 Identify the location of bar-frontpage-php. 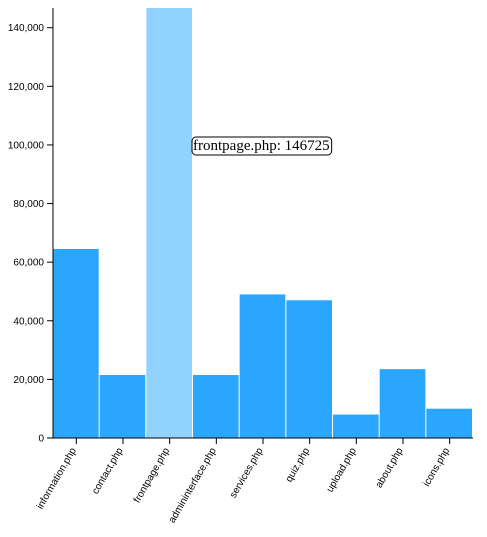
(169, 223).